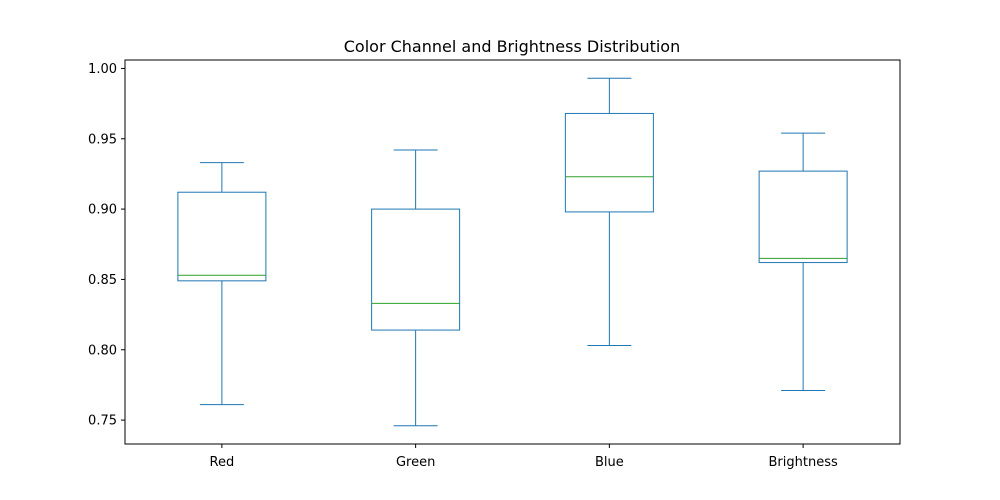 The image size is (1000, 500). I want to click on y-tick-label: 0.95, so click(102, 139).